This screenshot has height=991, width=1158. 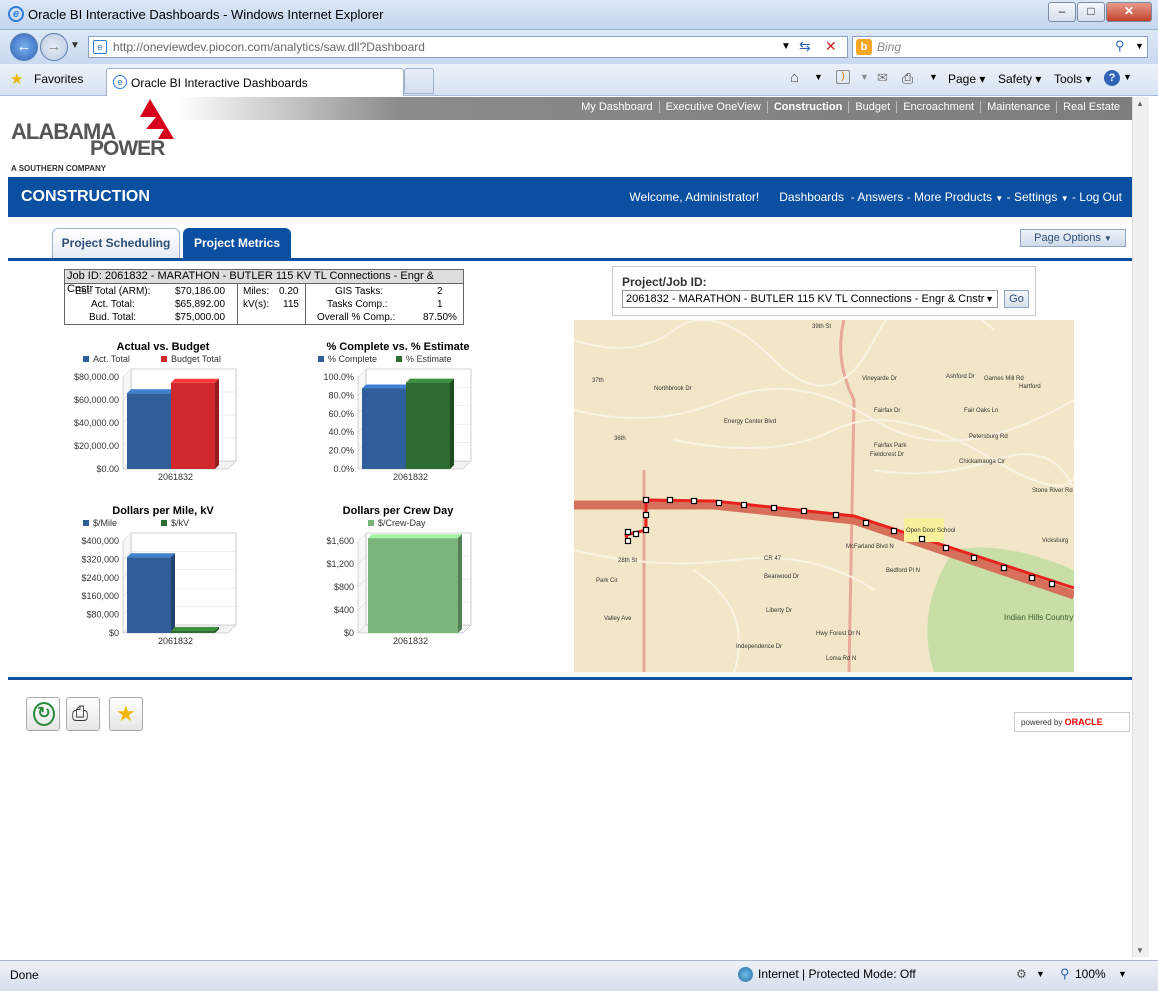 What do you see at coordinates (872, 107) in the screenshot?
I see `nav-budget: Budget` at bounding box center [872, 107].